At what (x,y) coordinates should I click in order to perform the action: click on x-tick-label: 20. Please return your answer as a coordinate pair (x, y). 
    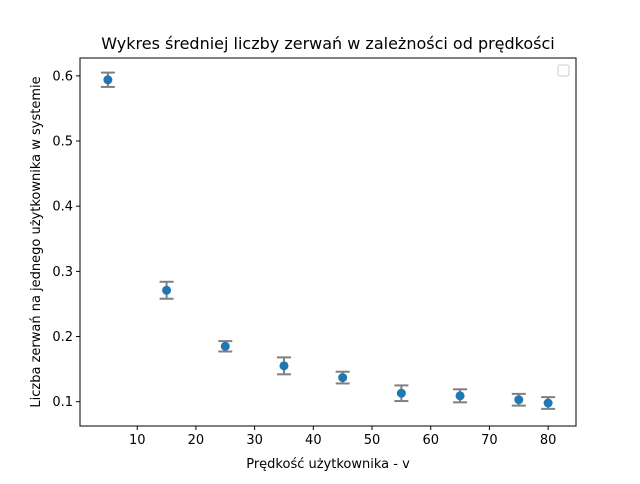
    Looking at the image, I should click on (196, 440).